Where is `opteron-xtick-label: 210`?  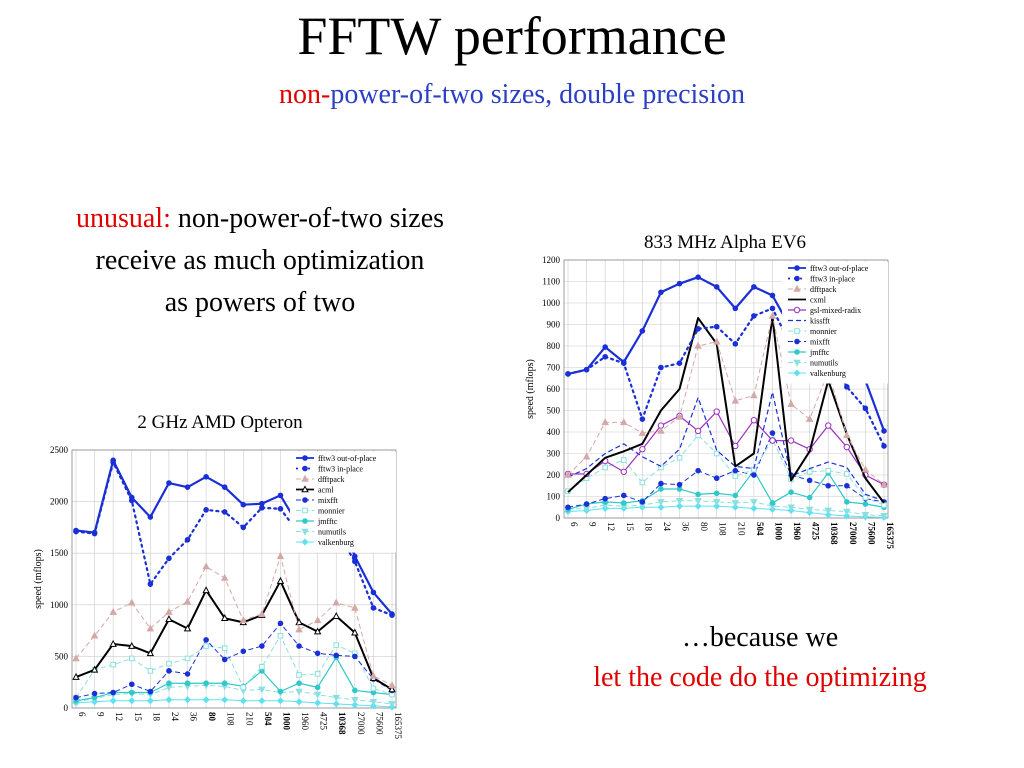
opteron-xtick-label: 210 is located at coordinates (249, 719).